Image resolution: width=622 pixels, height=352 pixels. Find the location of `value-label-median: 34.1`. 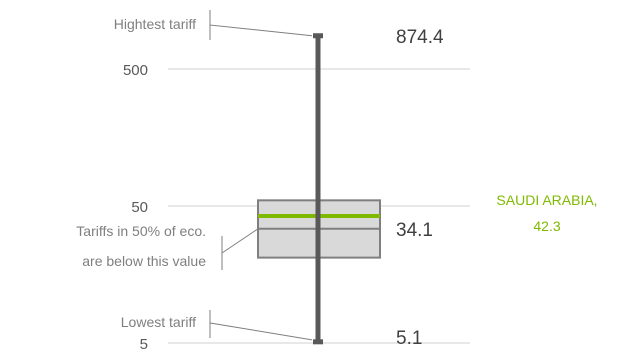

value-label-median: 34.1 is located at coordinates (414, 230).